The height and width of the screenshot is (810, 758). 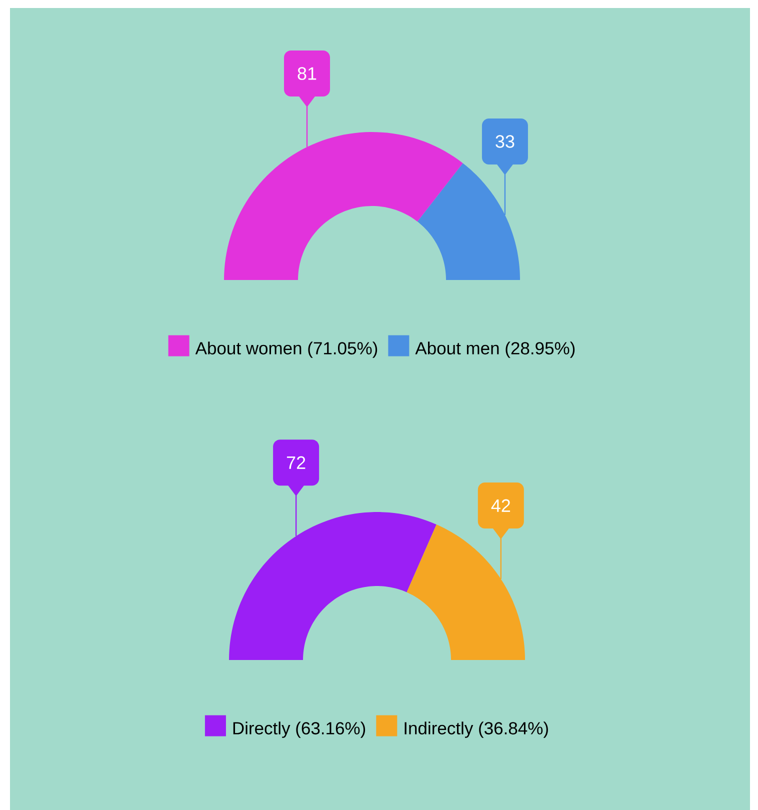 What do you see at coordinates (299, 730) in the screenshot?
I see `legend-label: Directly (63.16%)` at bounding box center [299, 730].